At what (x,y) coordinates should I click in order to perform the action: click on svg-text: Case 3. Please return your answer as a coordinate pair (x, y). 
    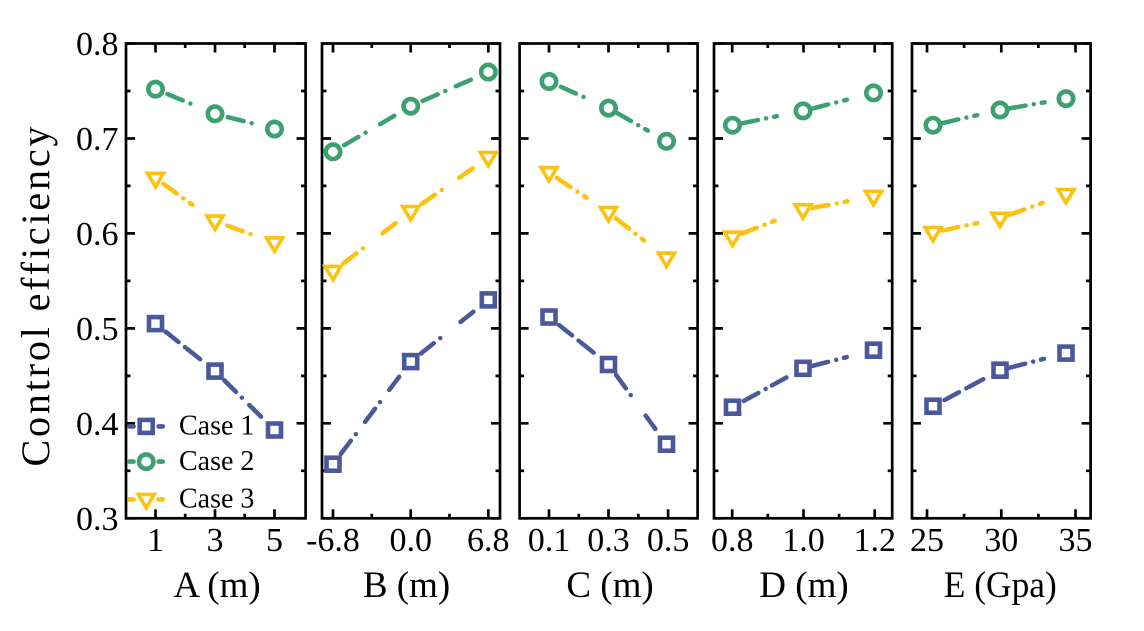
    Looking at the image, I should click on (216, 499).